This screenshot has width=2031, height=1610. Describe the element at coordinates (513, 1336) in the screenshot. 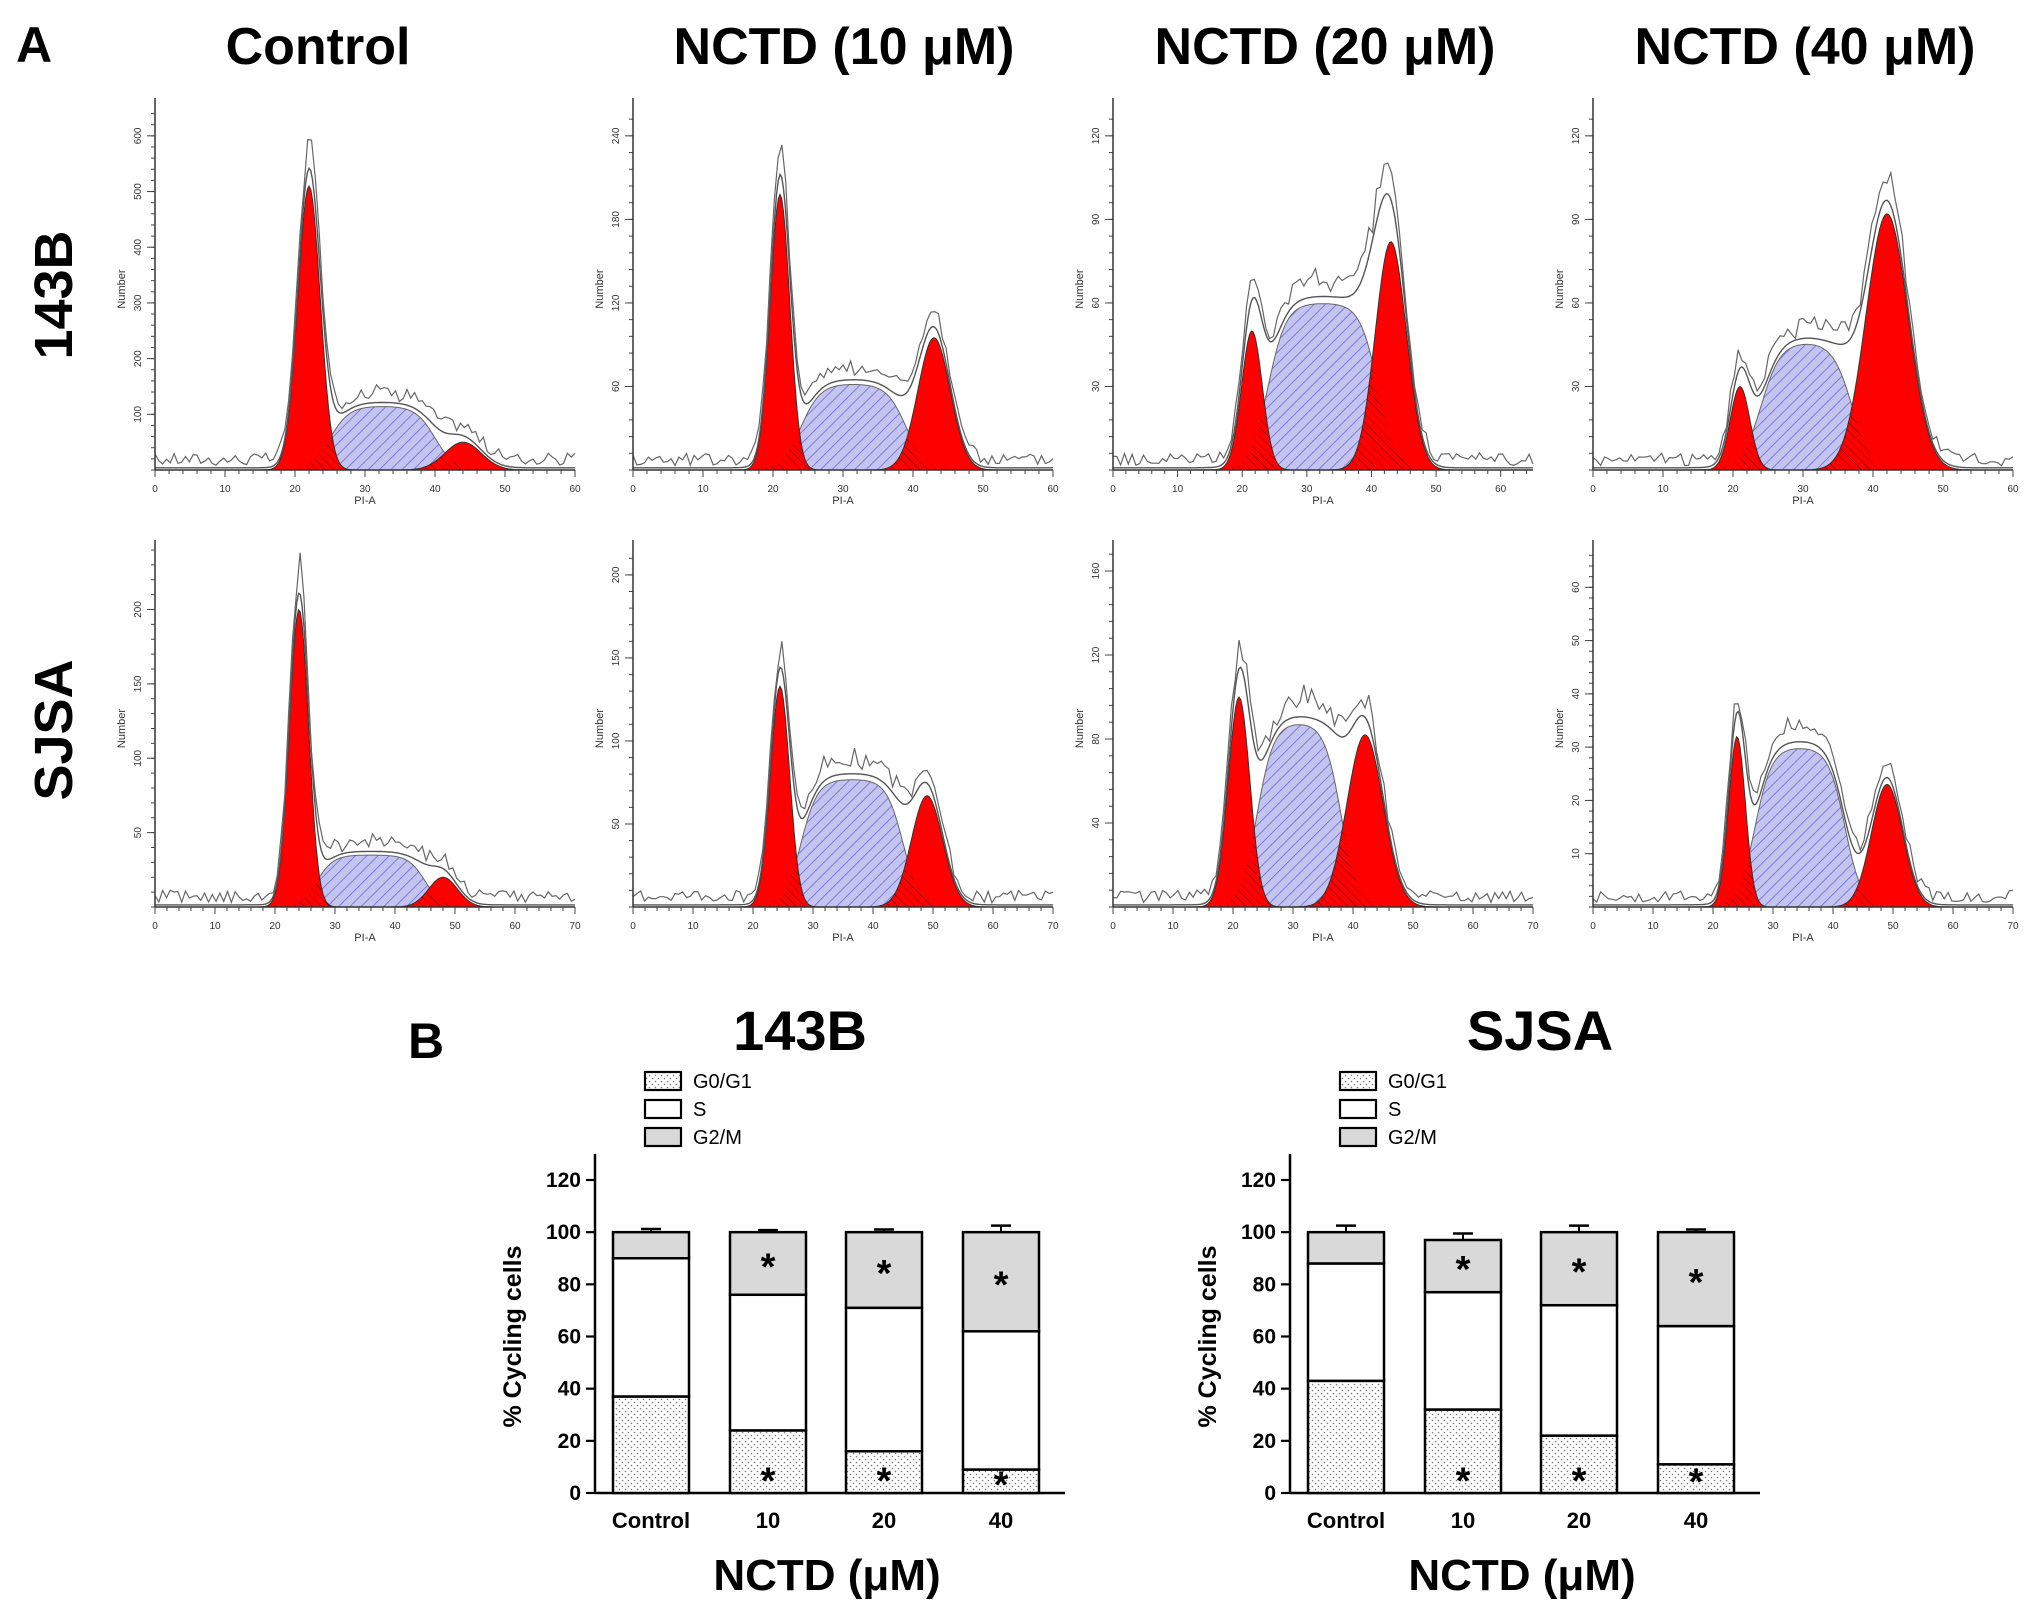

I see `y-axis-label: % Cycling cells` at that location.